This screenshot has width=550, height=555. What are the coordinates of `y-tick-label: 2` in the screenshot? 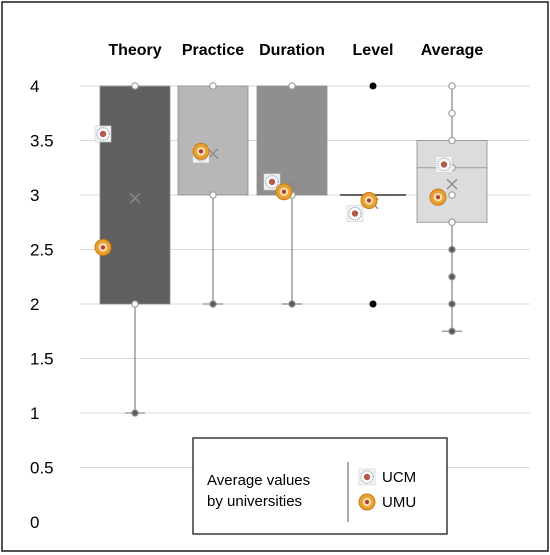 It's located at (34, 304).